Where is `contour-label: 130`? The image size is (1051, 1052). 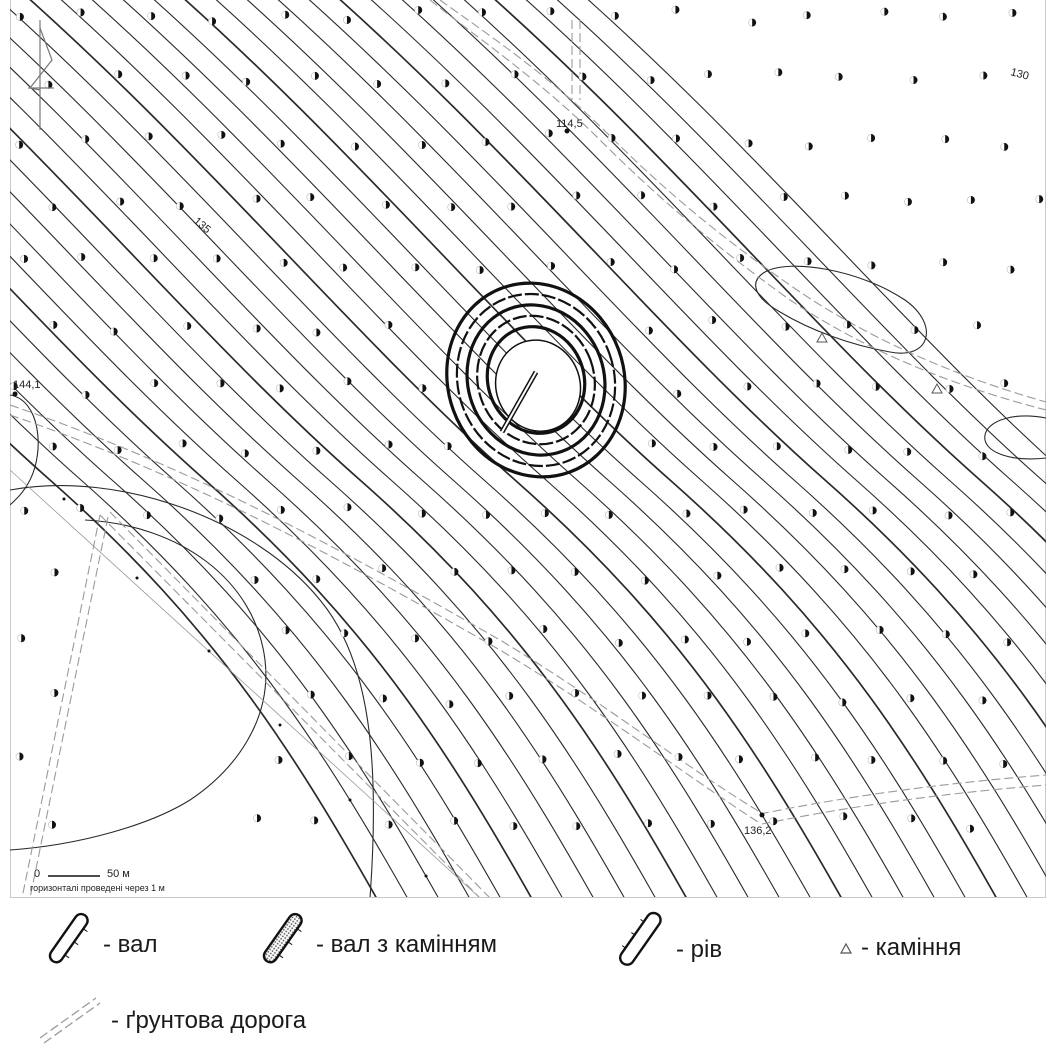
contour-label: 130 is located at coordinates (1019, 74).